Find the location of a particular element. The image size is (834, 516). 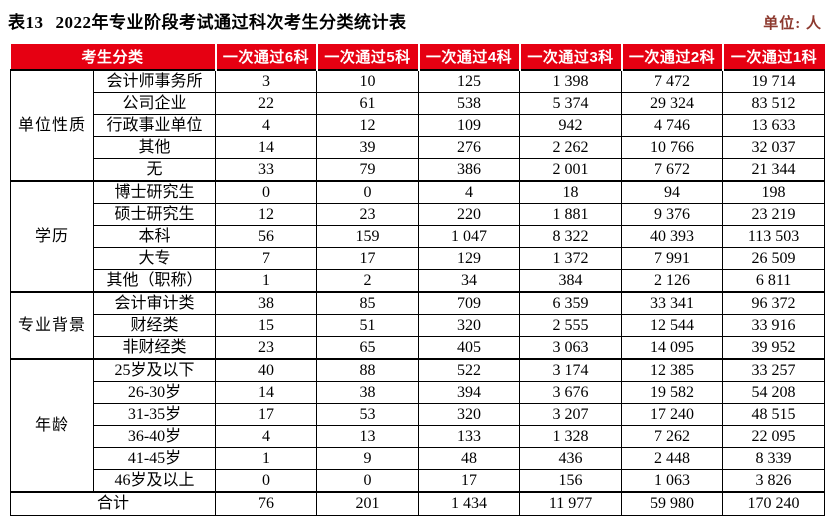

value-cell: 15 is located at coordinates (266, 325).